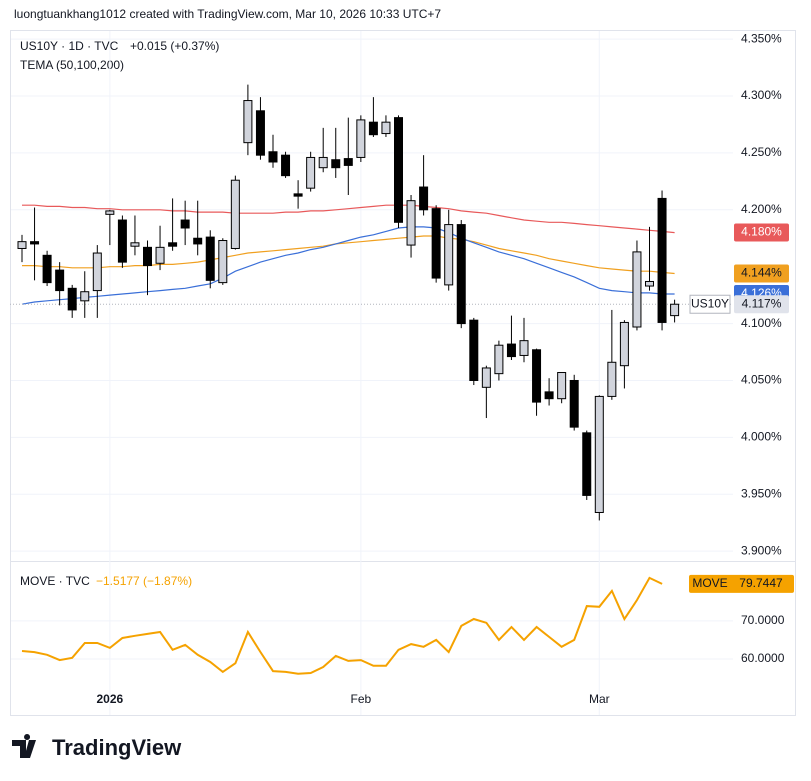  I want to click on x-tick-label: 2026, so click(109, 699).